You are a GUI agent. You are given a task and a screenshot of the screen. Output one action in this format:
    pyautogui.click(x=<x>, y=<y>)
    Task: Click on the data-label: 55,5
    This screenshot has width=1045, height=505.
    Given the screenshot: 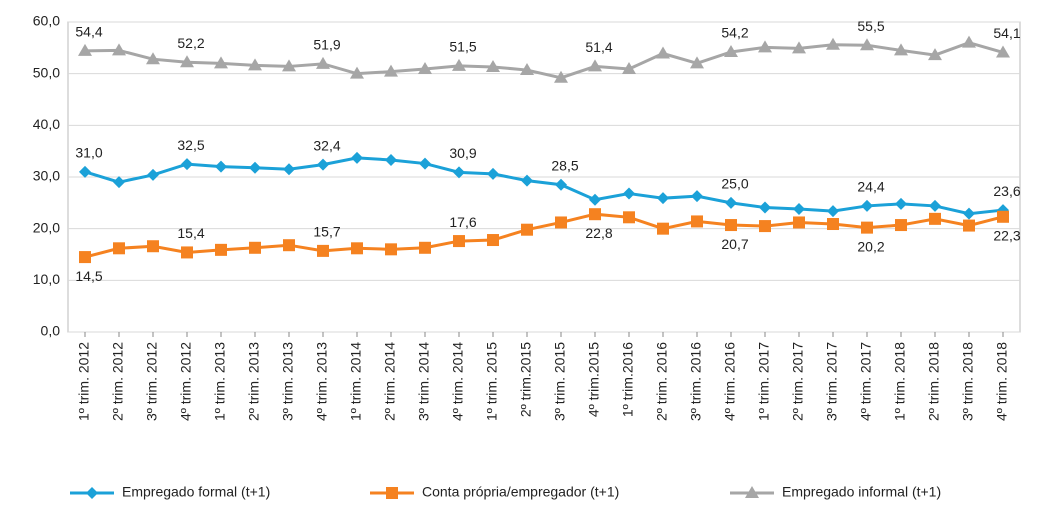 What is the action you would take?
    pyautogui.click(x=870, y=26)
    